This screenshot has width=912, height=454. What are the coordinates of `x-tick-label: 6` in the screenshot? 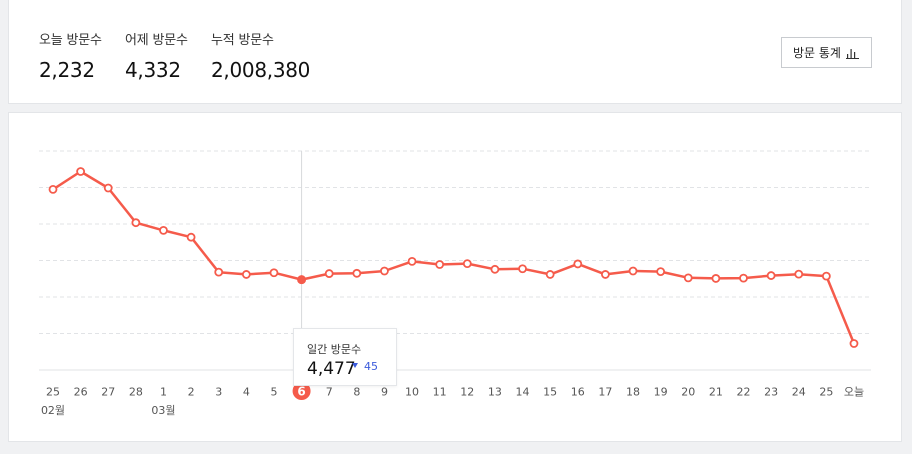 It's located at (301, 392).